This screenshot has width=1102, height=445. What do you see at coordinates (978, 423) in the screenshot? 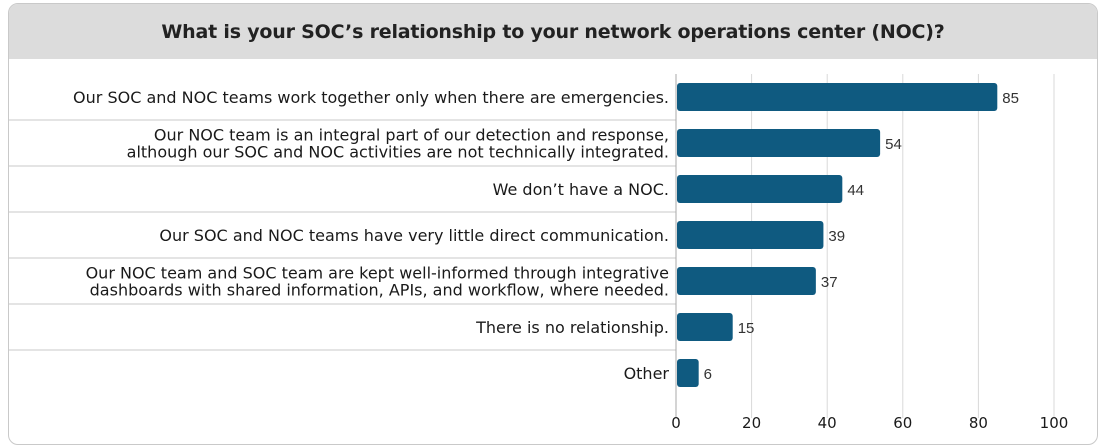
I see `x-tick-label: 80` at bounding box center [978, 423].